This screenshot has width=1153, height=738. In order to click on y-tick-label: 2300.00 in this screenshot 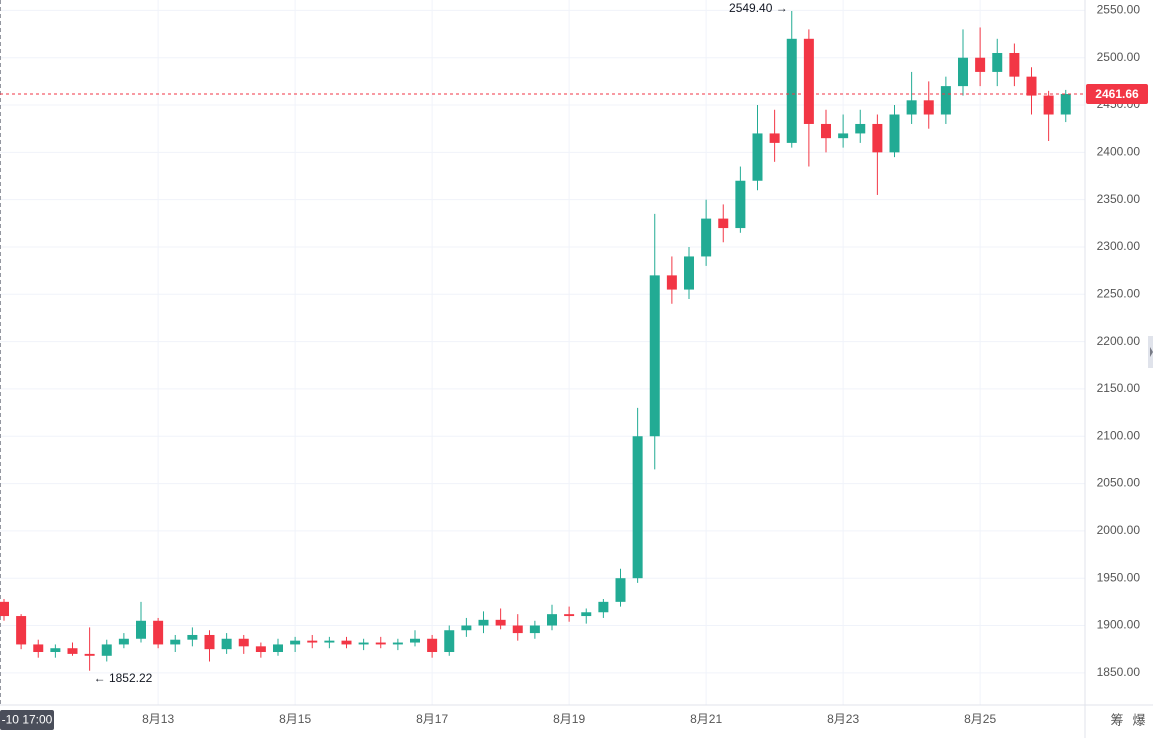, I will do `click(1119, 246)`.